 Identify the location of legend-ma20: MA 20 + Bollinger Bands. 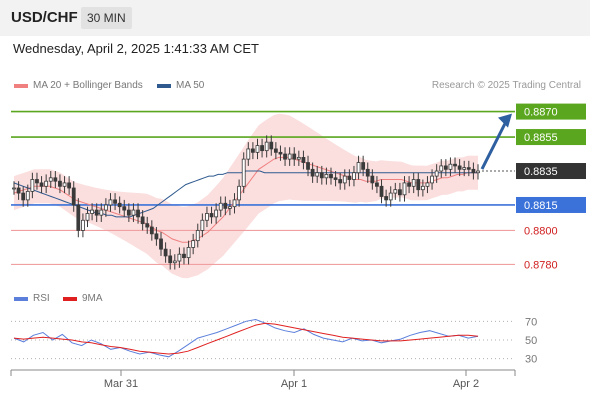
(78, 85).